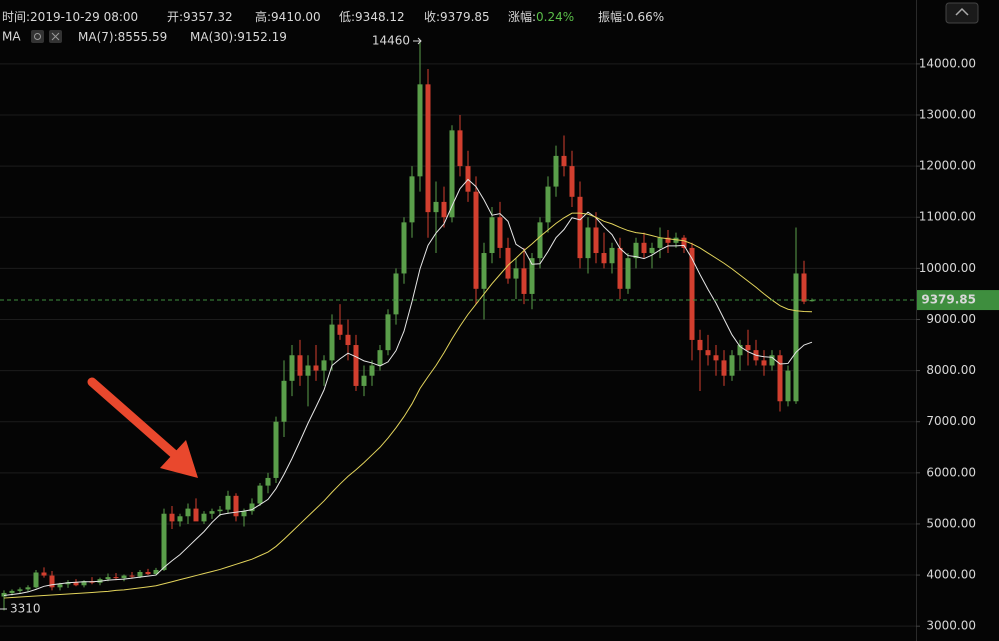 The width and height of the screenshot is (999, 641). Describe the element at coordinates (947, 268) in the screenshot. I see `y-tick-label: 10000.00` at that location.